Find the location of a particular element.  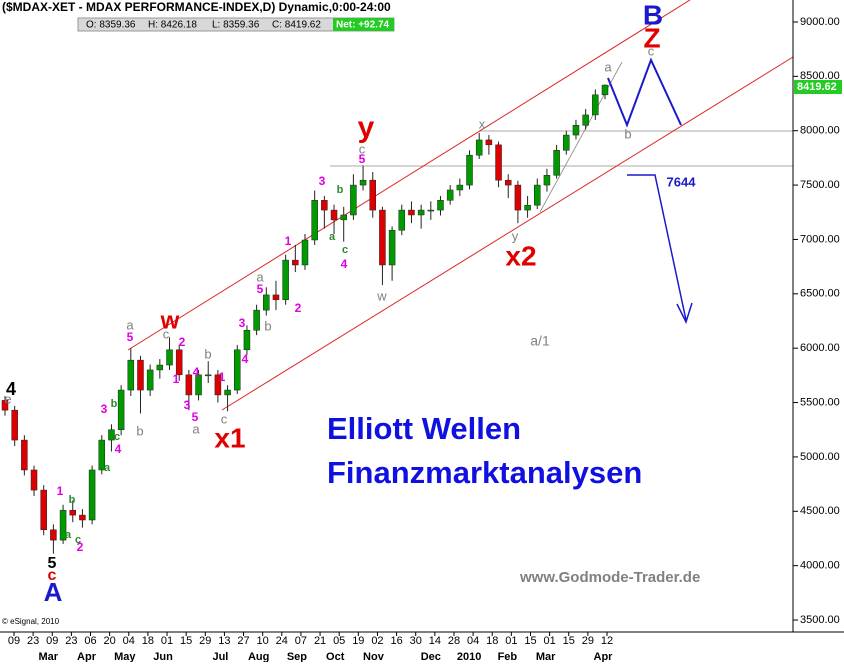

y-tick-label: 4000.00 is located at coordinates (820, 566).